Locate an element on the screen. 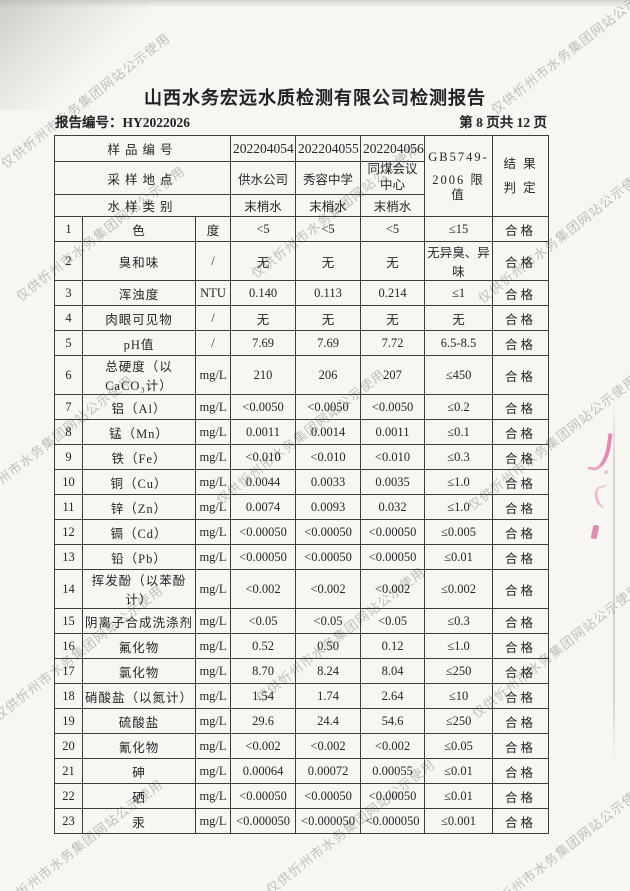 This screenshot has width=630, height=891. sample3-value: <5 is located at coordinates (393, 229).